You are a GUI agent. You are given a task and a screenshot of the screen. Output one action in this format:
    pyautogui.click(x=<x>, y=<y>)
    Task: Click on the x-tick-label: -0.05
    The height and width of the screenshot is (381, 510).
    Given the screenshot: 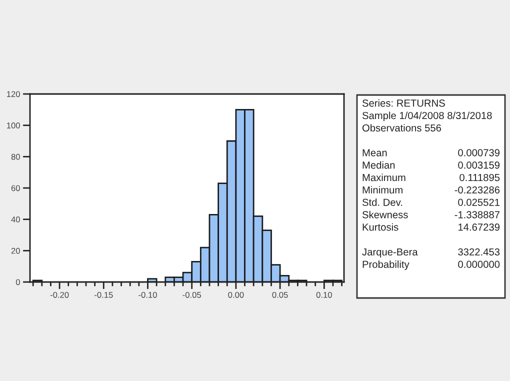 What is the action you would take?
    pyautogui.click(x=191, y=295)
    